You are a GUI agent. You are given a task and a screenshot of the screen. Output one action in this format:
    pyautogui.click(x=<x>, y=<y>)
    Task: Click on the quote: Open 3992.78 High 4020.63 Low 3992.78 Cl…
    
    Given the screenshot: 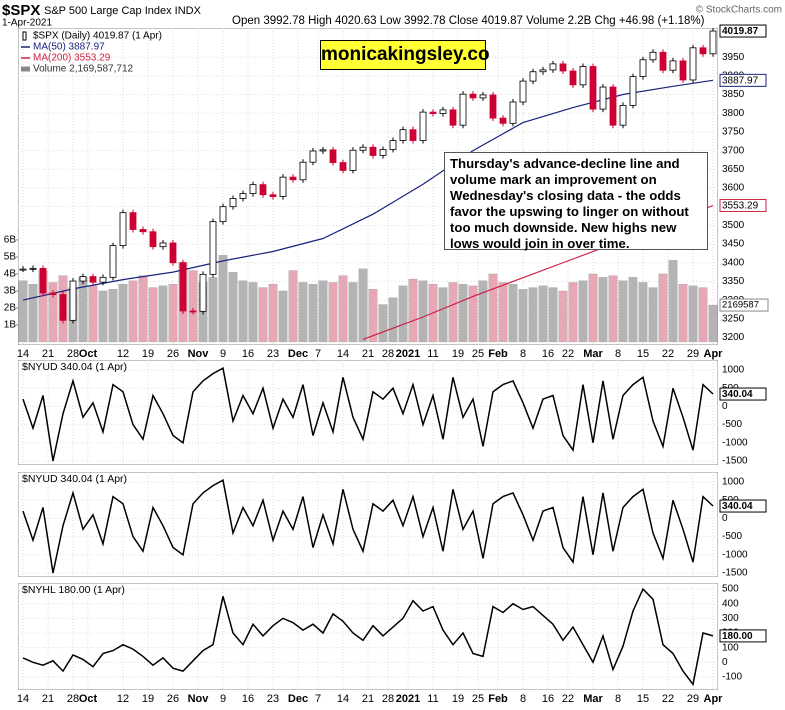 What is the action you would take?
    pyautogui.click(x=468, y=21)
    